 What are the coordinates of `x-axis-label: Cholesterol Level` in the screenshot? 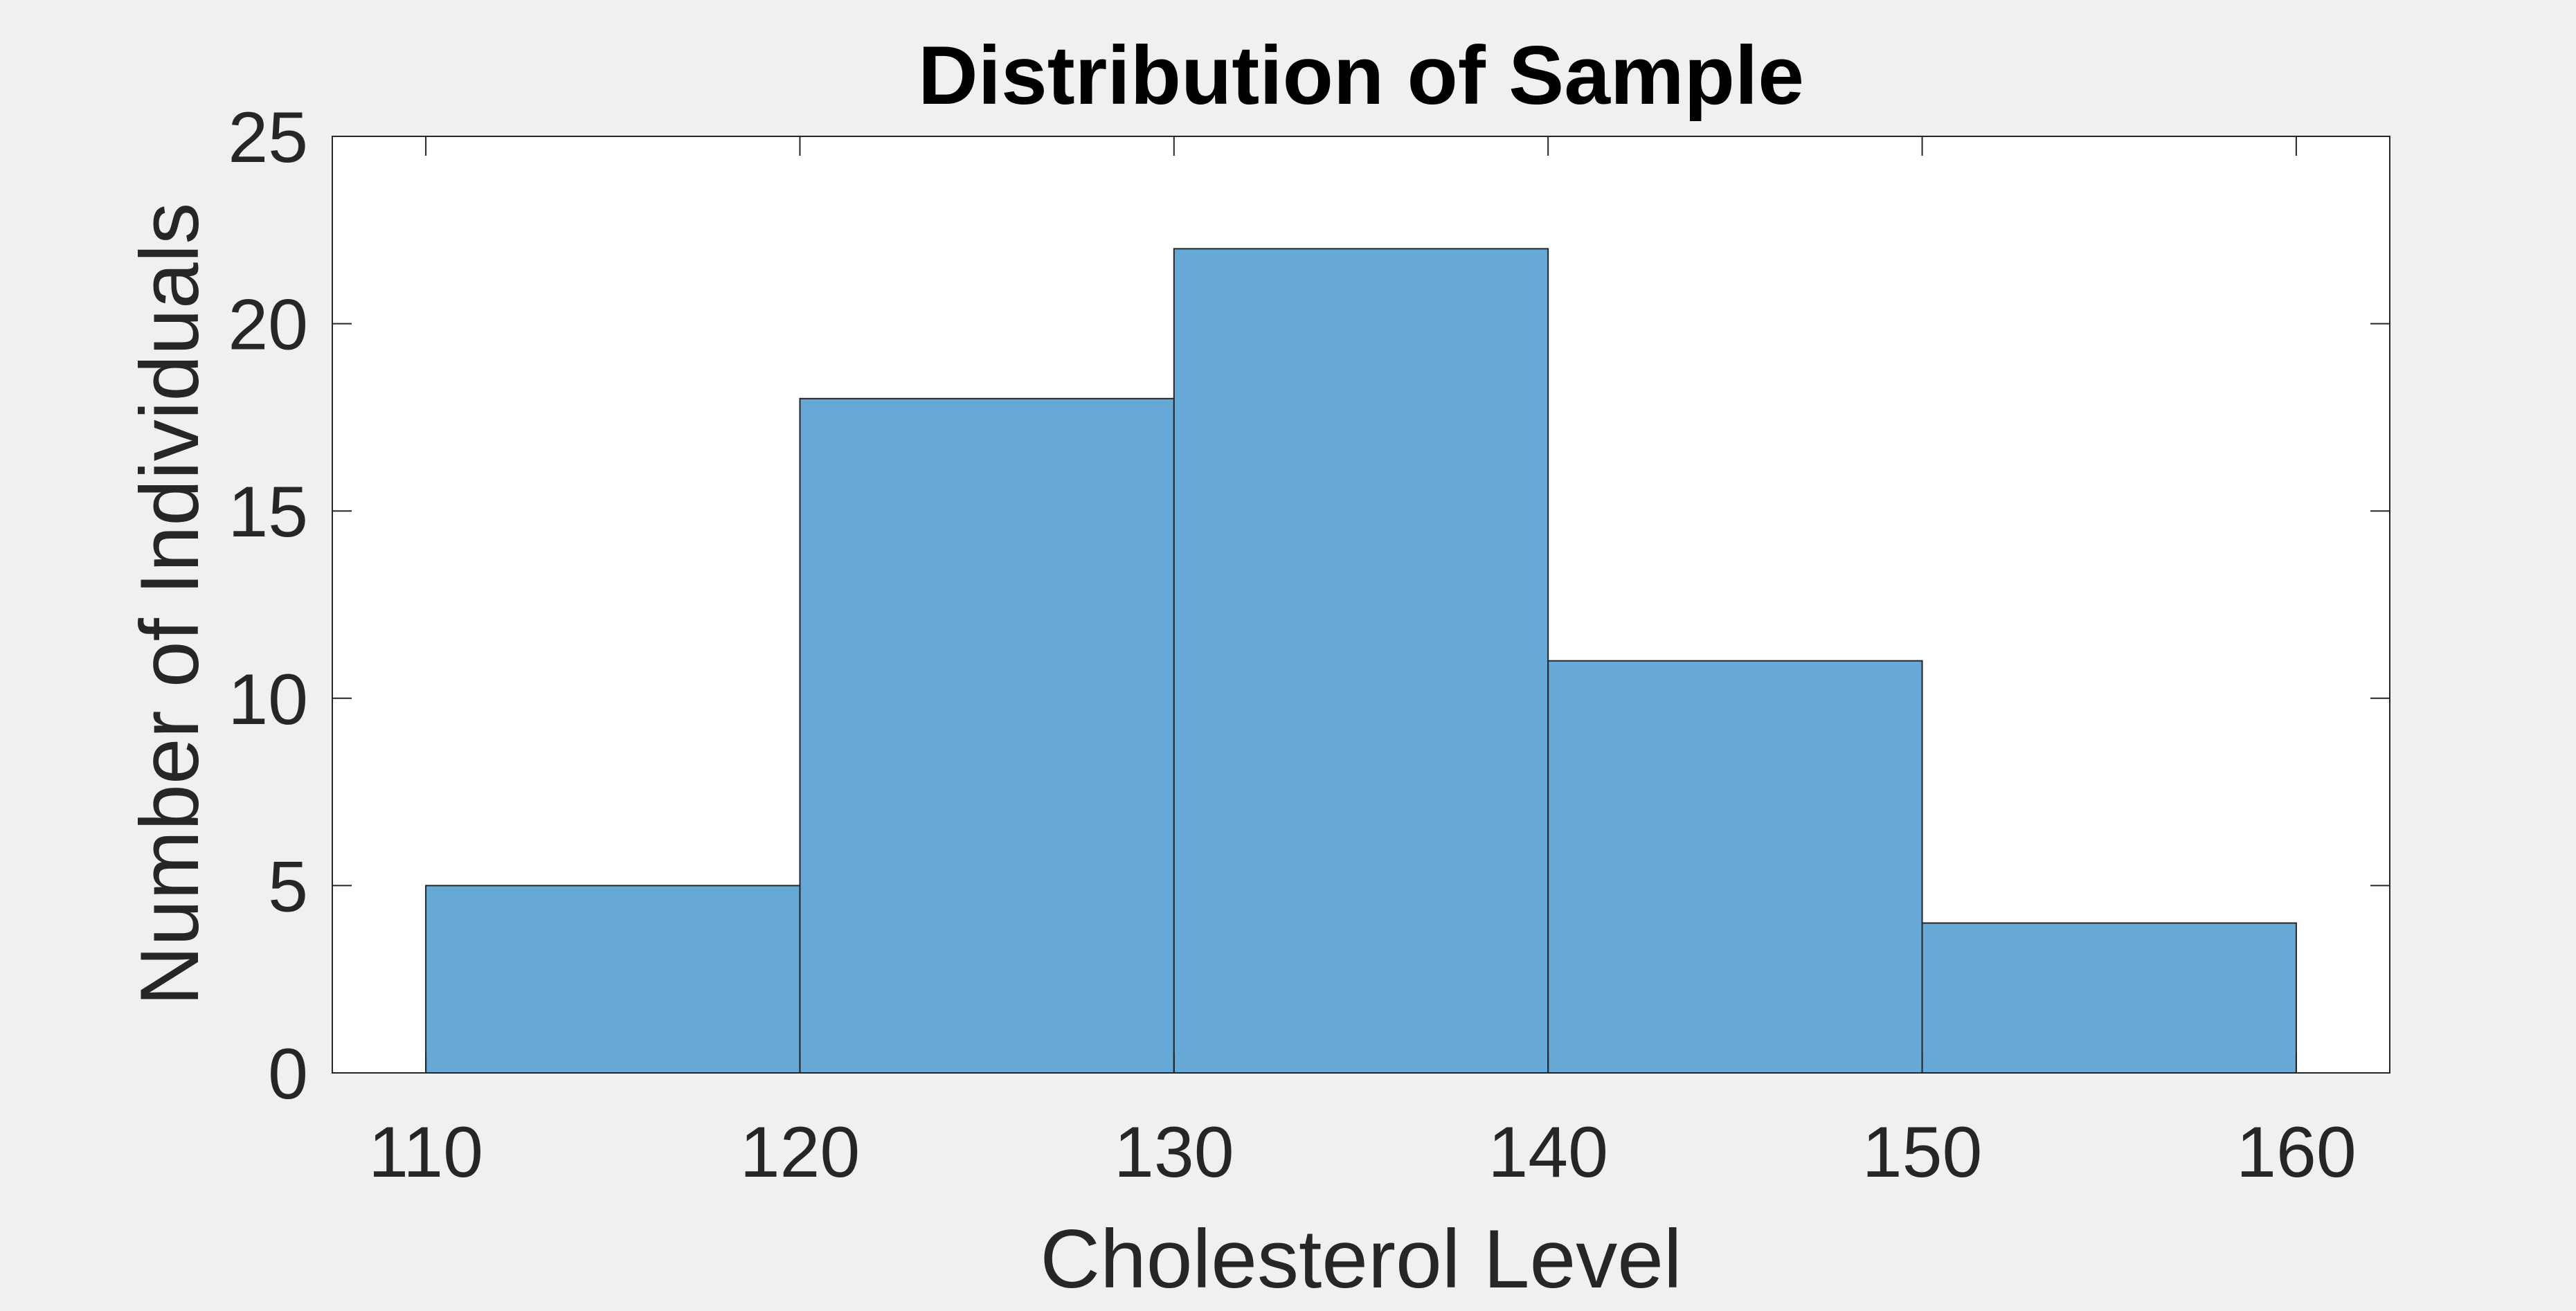 It's located at (1361, 1259).